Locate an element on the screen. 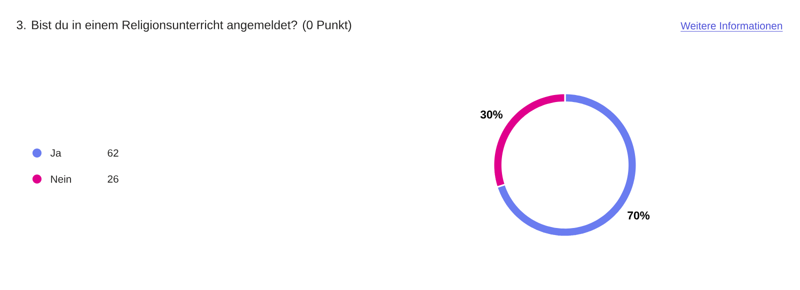 The image size is (800, 290). text: Weitere Informationen is located at coordinates (731, 26).